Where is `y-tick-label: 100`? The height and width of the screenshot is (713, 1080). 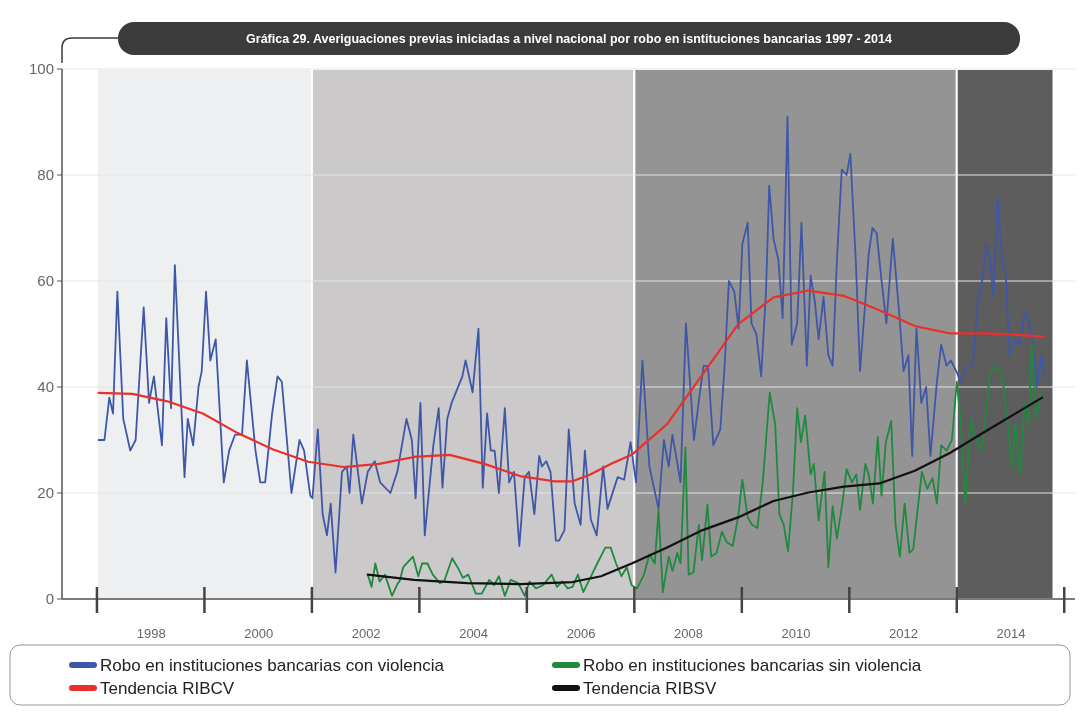
y-tick-label: 100 is located at coordinates (41, 69).